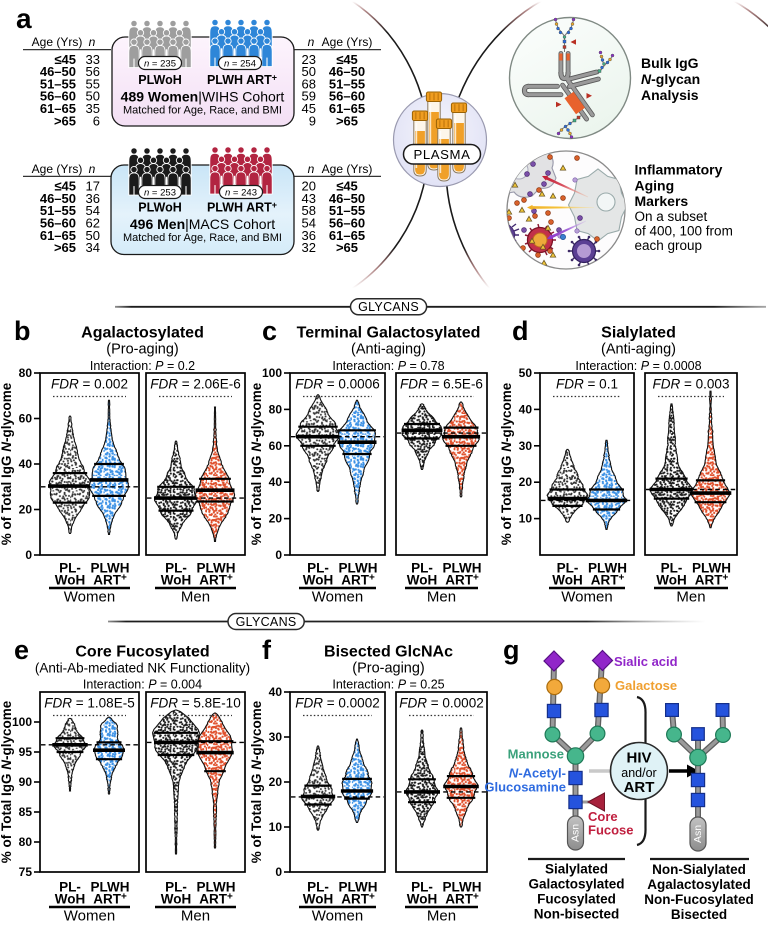 Image resolution: width=768 pixels, height=941 pixels. What do you see at coordinates (691, 384) in the screenshot?
I see `svg-text: FDR = 0.003` at bounding box center [691, 384].